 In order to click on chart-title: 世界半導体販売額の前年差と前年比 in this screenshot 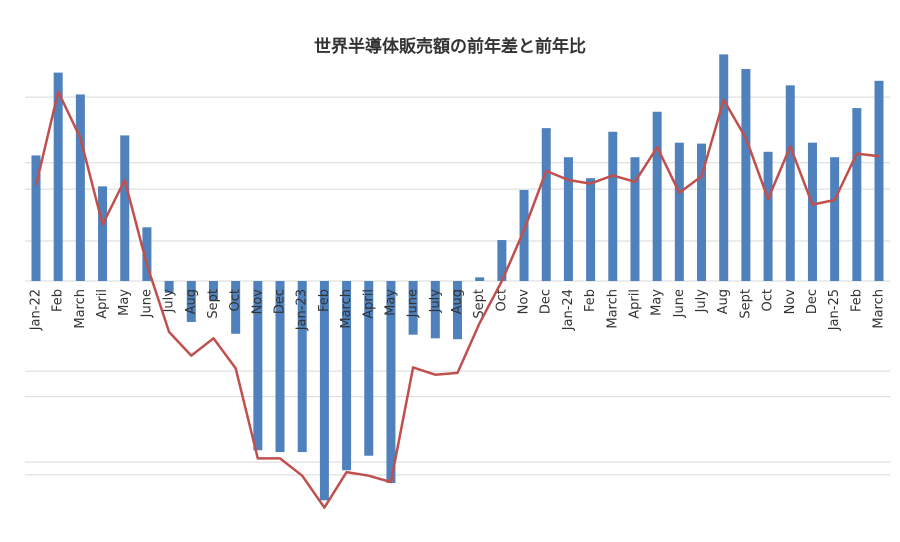, I will do `click(450, 46)`.